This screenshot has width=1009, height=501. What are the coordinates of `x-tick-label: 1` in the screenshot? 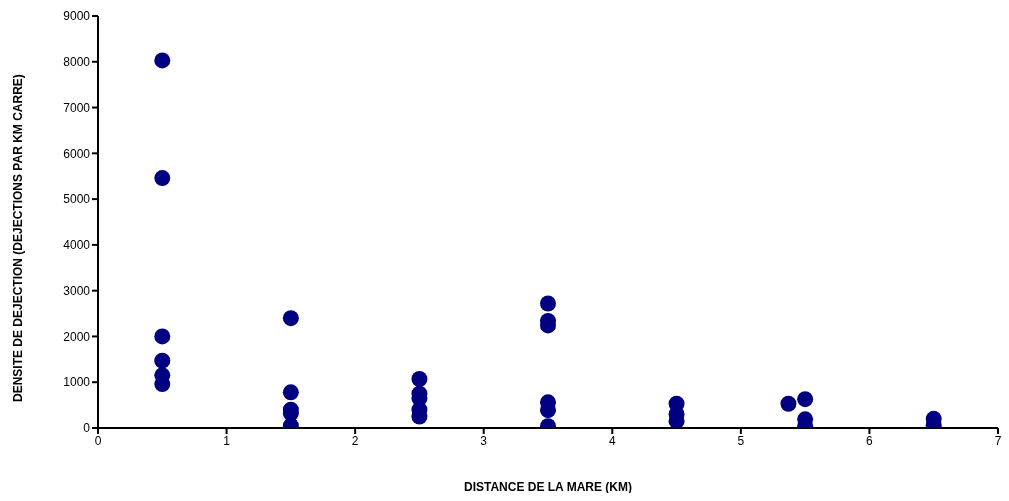 It's located at (227, 440).